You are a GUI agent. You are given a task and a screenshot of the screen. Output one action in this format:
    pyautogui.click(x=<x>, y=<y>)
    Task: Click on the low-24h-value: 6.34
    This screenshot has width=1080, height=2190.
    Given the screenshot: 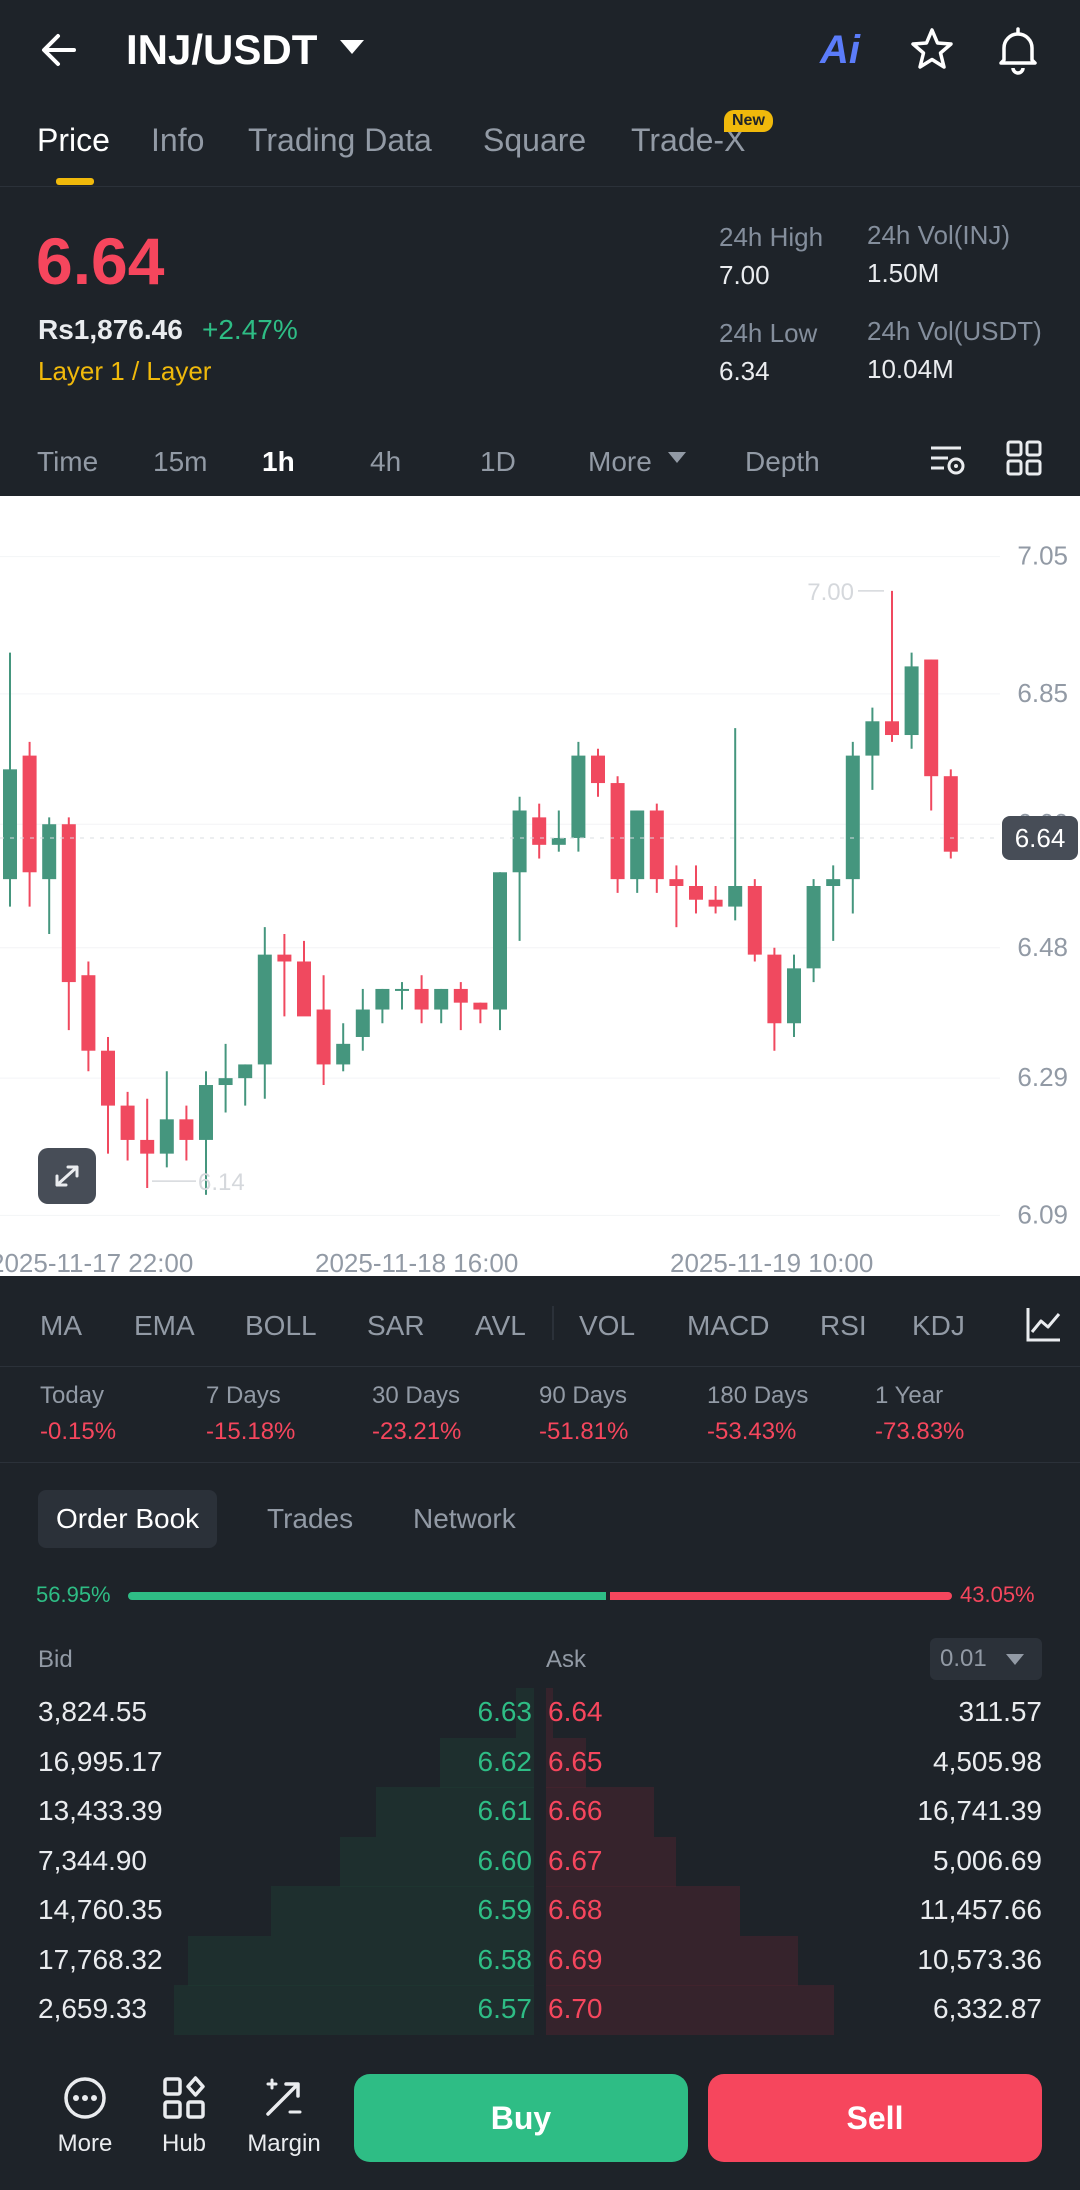 What is the action you would take?
    pyautogui.click(x=744, y=371)
    